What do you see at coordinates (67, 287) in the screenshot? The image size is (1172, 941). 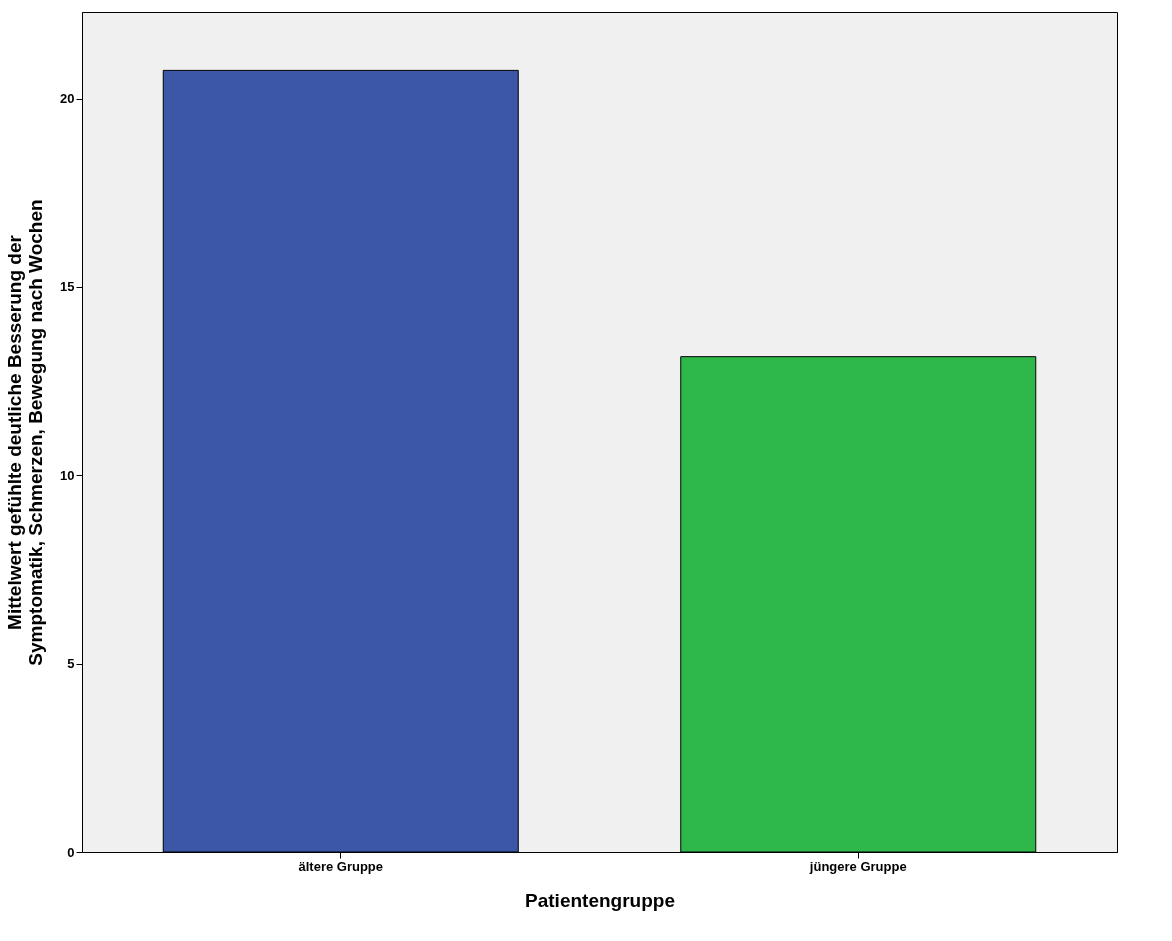 I see `y-tick-label: 15` at bounding box center [67, 287].